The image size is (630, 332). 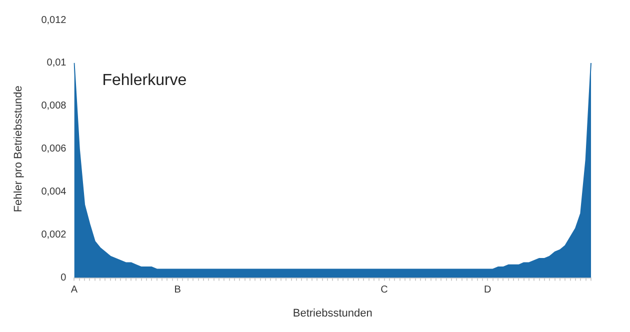 What do you see at coordinates (74, 290) in the screenshot?
I see `x-tick-label: A` at bounding box center [74, 290].